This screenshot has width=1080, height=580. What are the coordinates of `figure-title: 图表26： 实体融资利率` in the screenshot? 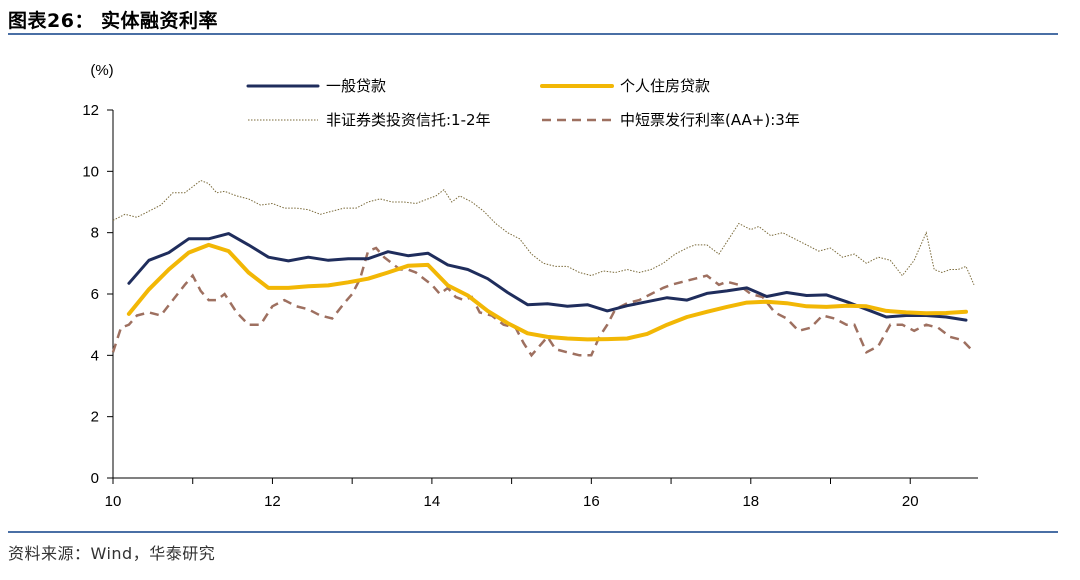 It's located at (113, 21).